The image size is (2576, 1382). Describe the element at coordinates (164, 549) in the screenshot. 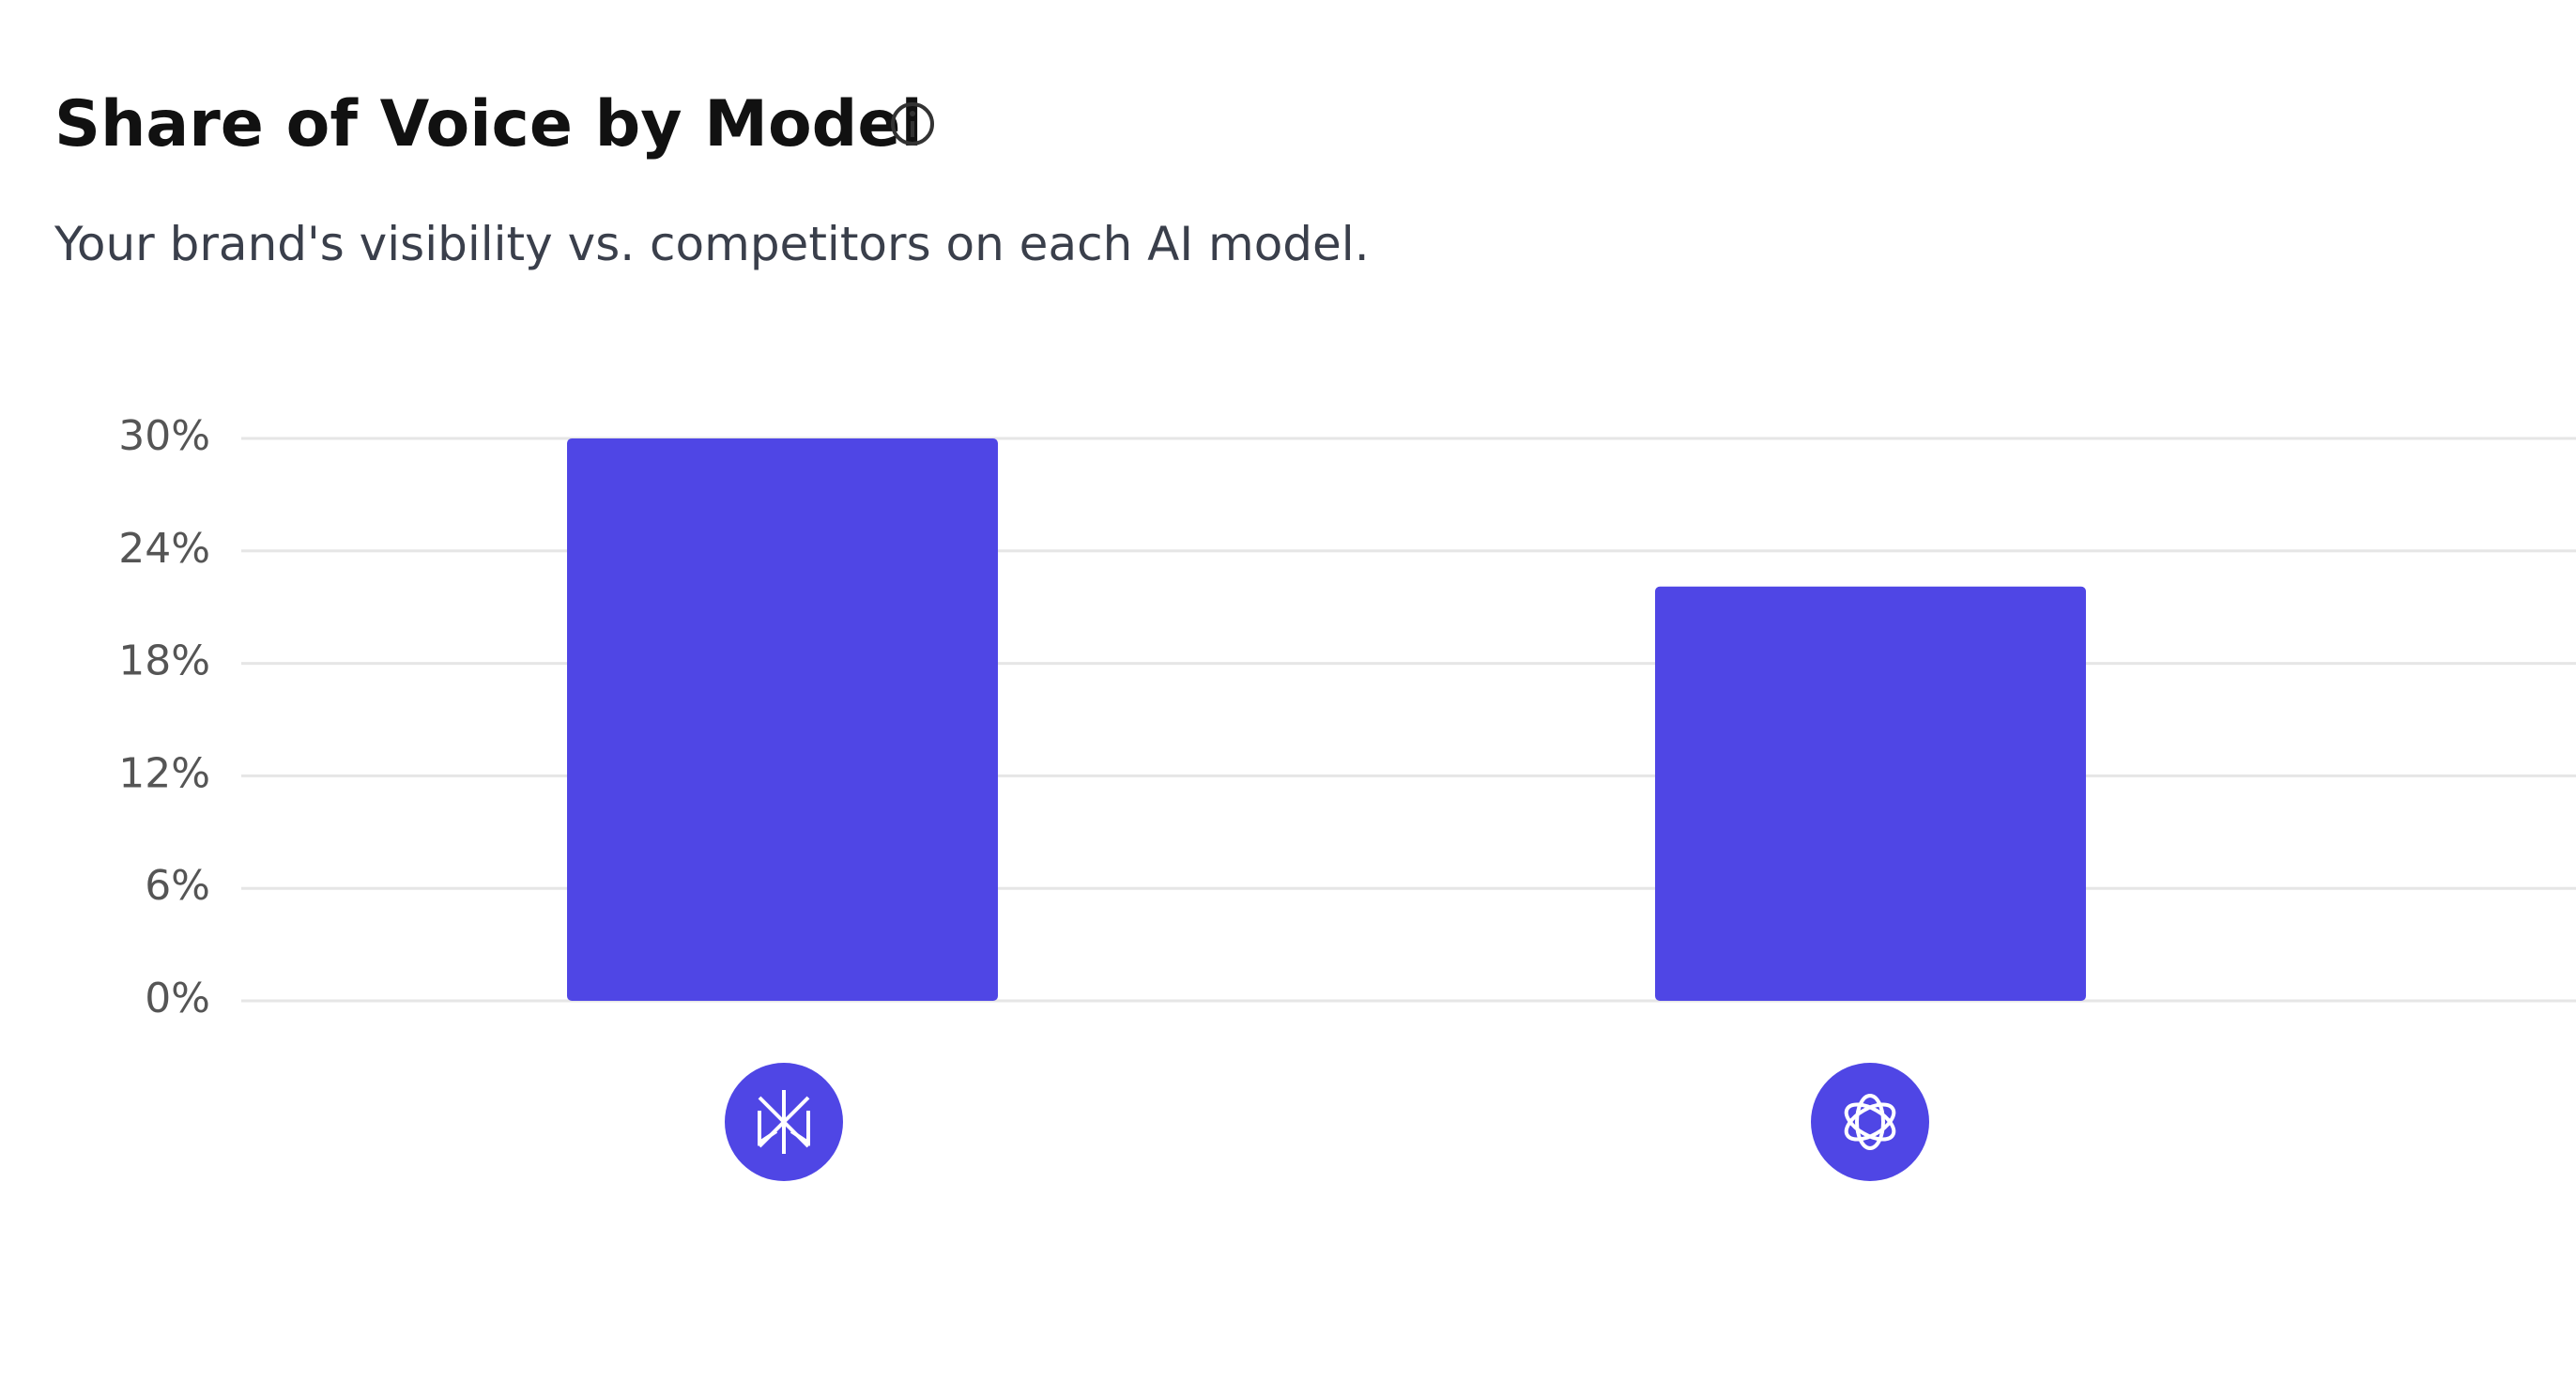

I see `y-tick-label: 24%` at that location.